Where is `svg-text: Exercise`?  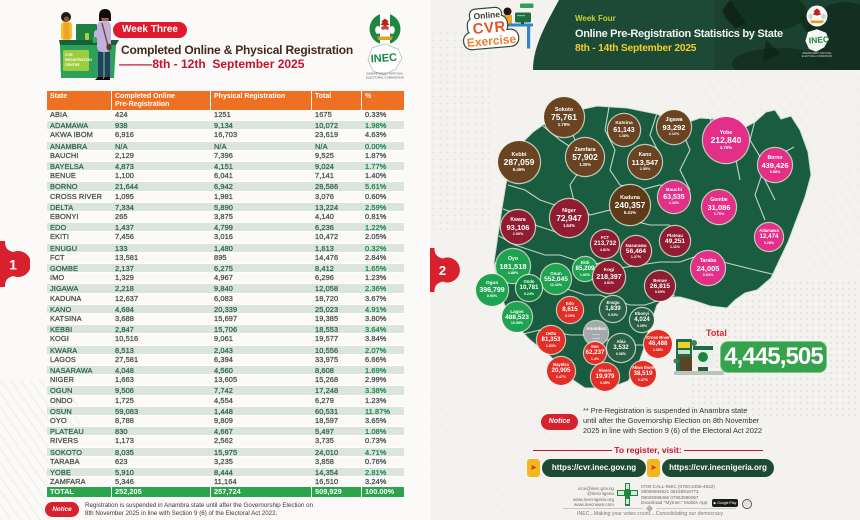
svg-text: Exercise is located at coordinates (491, 41).